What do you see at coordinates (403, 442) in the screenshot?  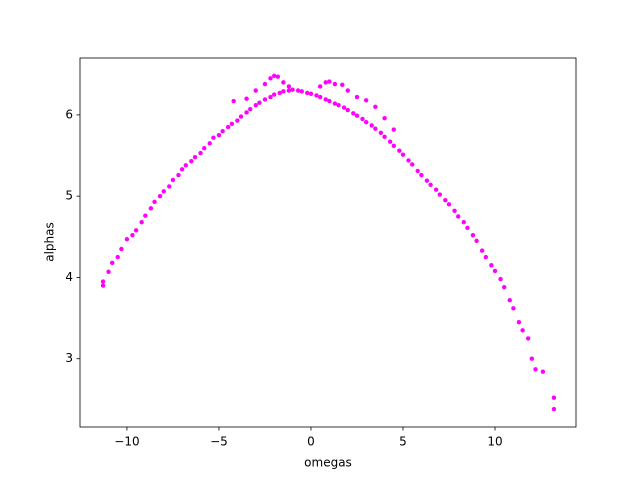 I see `x-tick-label: 5` at bounding box center [403, 442].